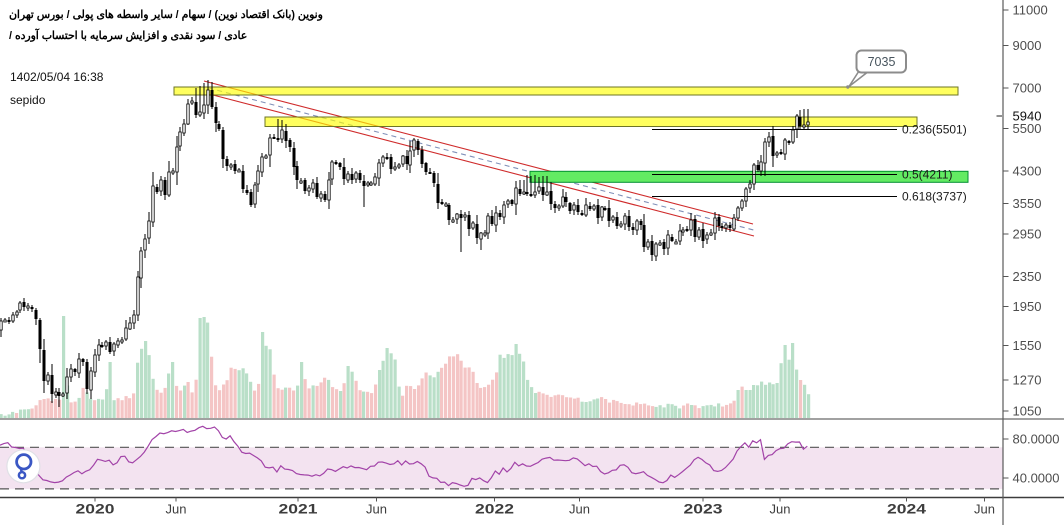  Describe the element at coordinates (934, 197) in the screenshot. I see `svg-text: 0.618(3737)` at that location.